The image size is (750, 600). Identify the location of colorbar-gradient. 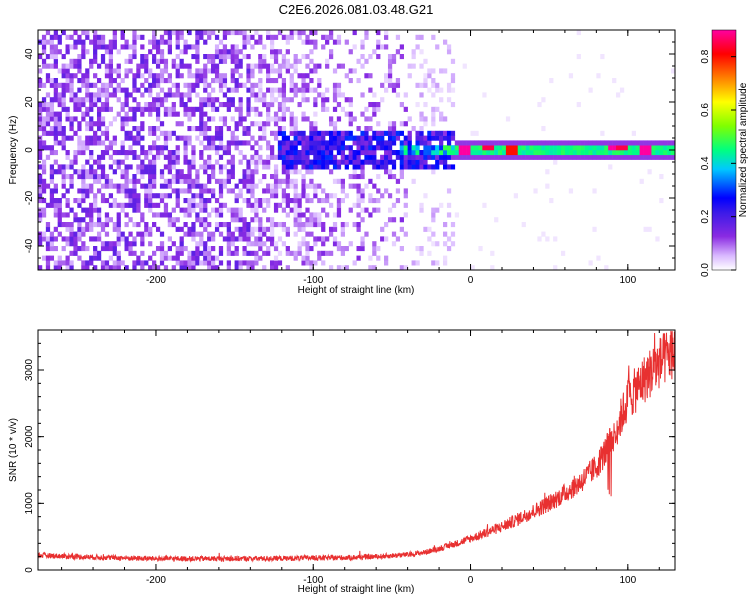
(724, 150).